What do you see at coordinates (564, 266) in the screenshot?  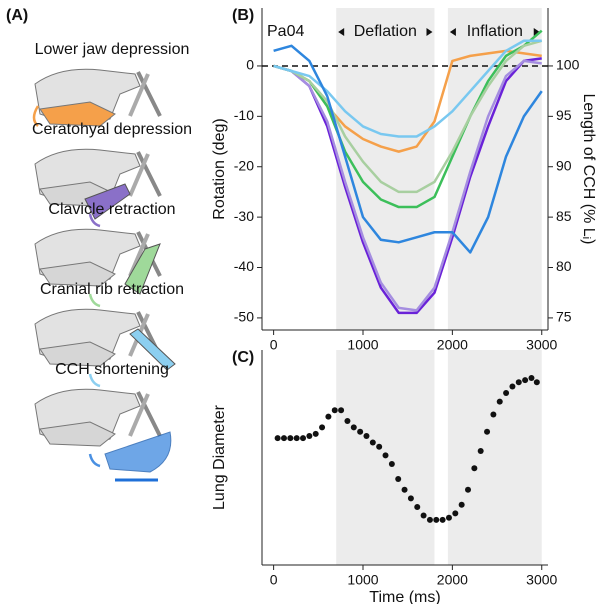 I see `y2-tick-label: 80` at bounding box center [564, 266].